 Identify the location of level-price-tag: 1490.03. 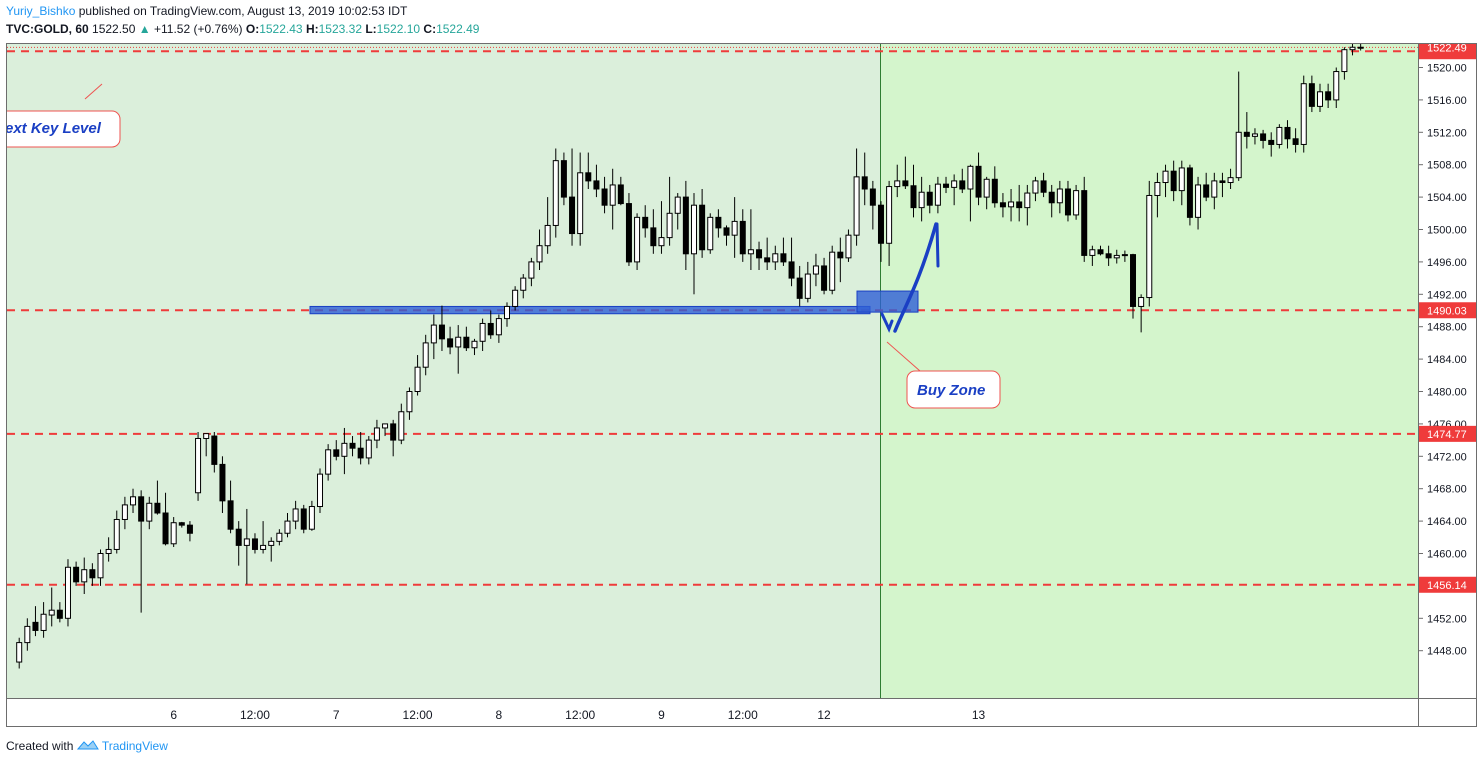
(1447, 310).